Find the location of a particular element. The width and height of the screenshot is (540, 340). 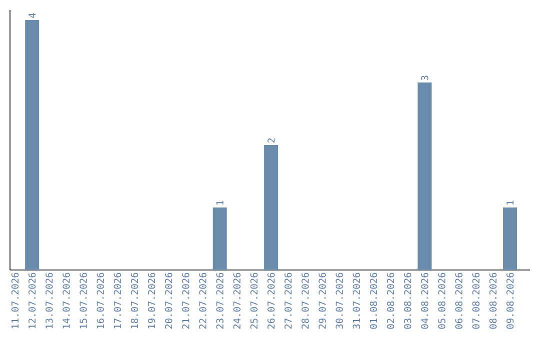

x-tick-label: 11.07.2026 is located at coordinates (15, 300).